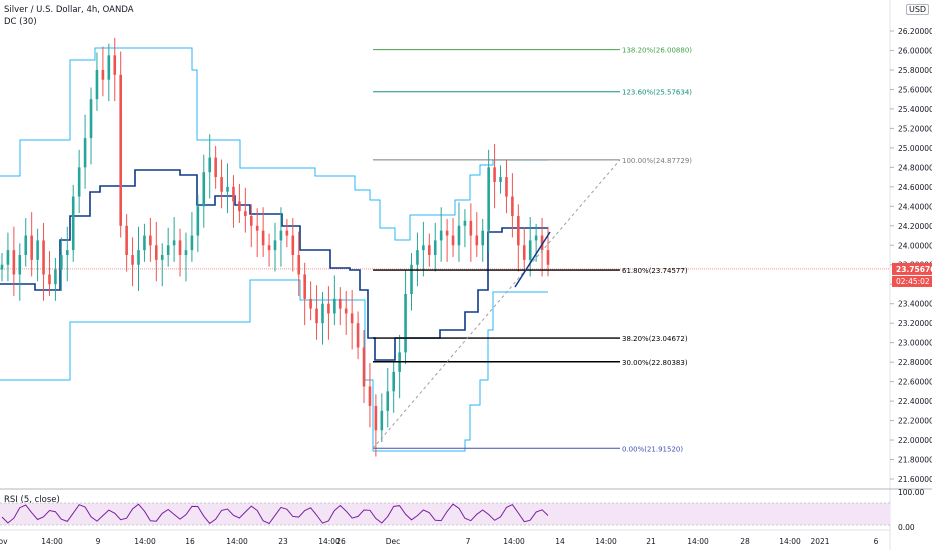 The height and width of the screenshot is (554, 932). What do you see at coordinates (652, 449) in the screenshot?
I see `fib-label: 0.00%(21.91520)` at bounding box center [652, 449].